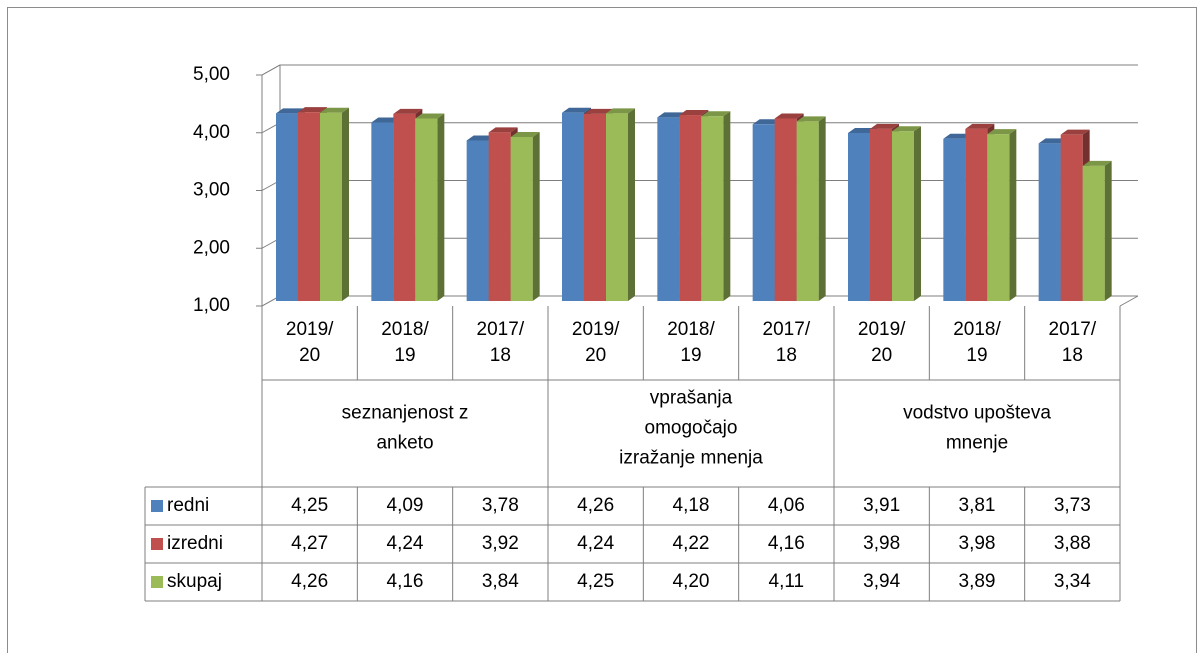 This screenshot has width=1197, height=653. I want to click on grid-line, so click(699, 70).